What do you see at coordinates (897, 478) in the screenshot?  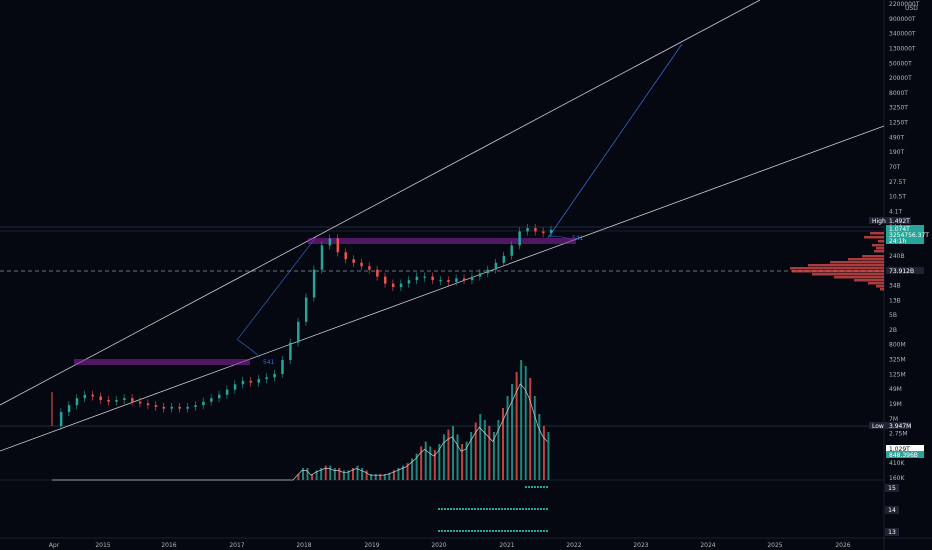 I see `y-tick-label: 160K` at bounding box center [897, 478].